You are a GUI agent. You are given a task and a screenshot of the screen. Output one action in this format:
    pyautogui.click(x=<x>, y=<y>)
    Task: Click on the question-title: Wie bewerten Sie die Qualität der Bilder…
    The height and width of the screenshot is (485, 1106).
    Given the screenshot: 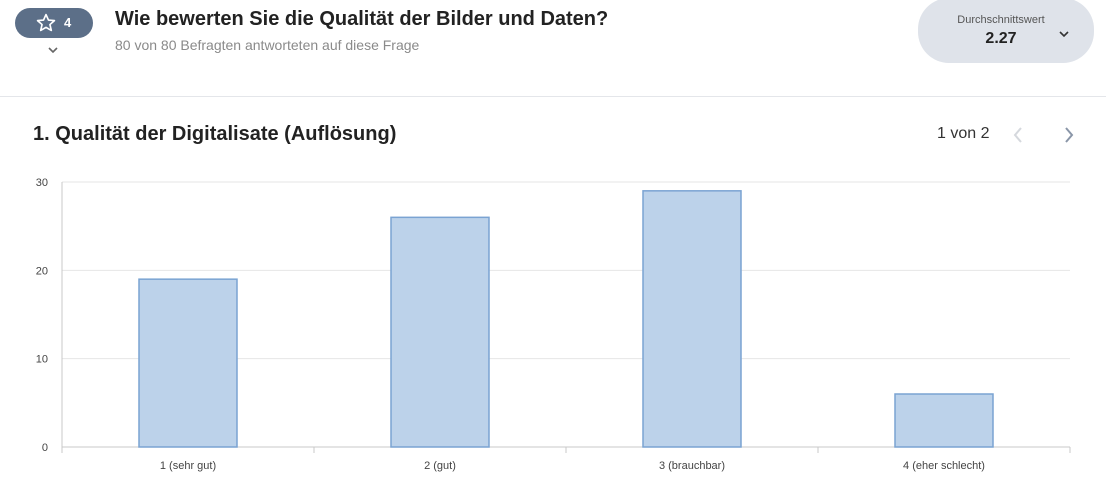 What is the action you would take?
    pyautogui.click(x=362, y=19)
    